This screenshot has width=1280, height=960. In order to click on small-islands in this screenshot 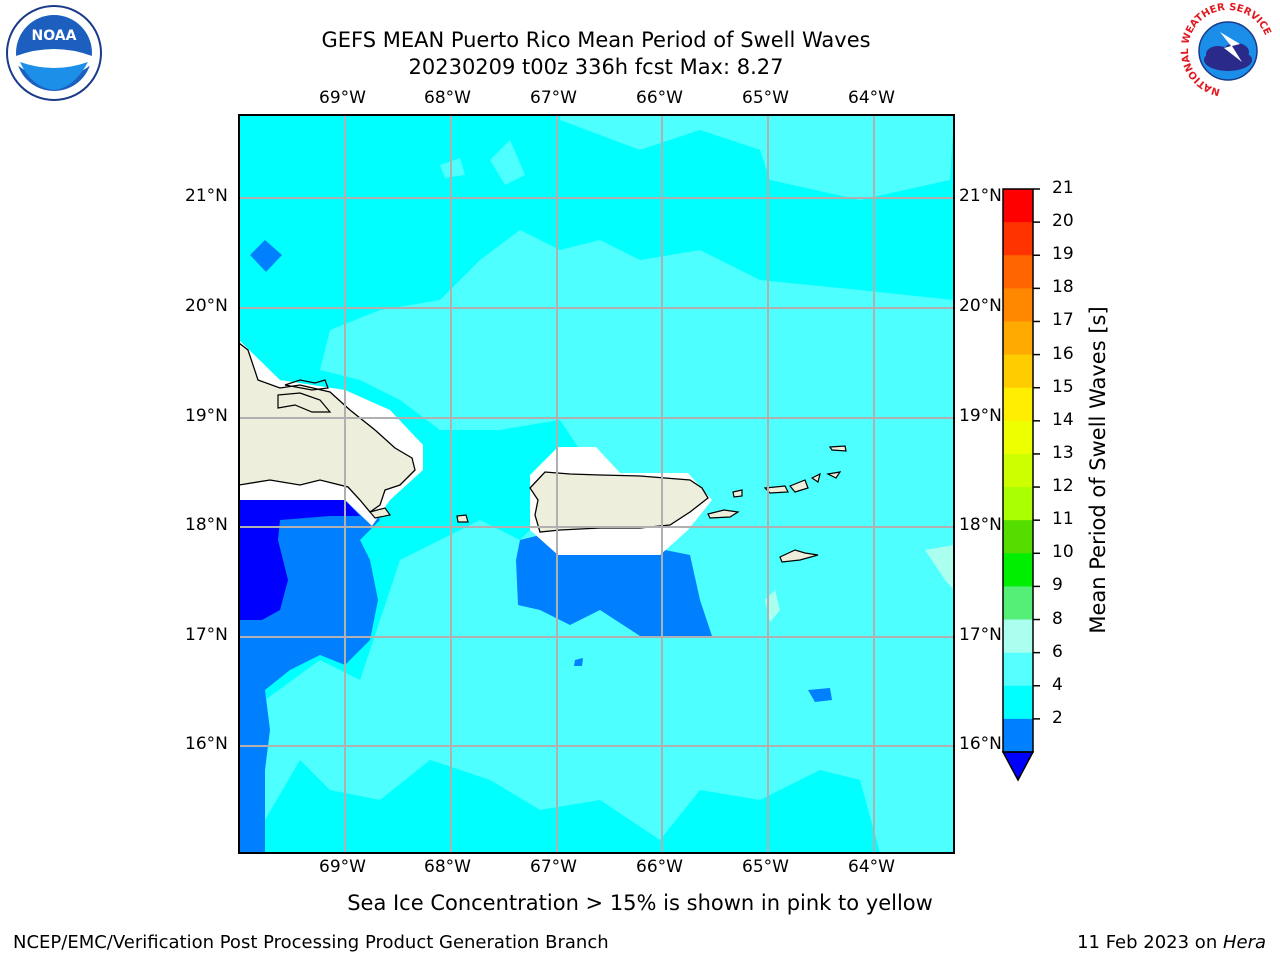, I will do `click(651, 504)`.